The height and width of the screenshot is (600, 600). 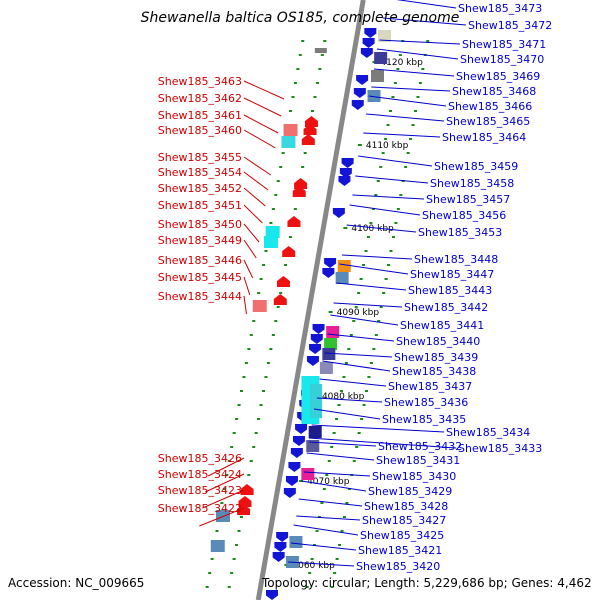 What do you see at coordinates (404, 520) in the screenshot?
I see `gene-label-shew185_3427: Shew185_3427` at bounding box center [404, 520].